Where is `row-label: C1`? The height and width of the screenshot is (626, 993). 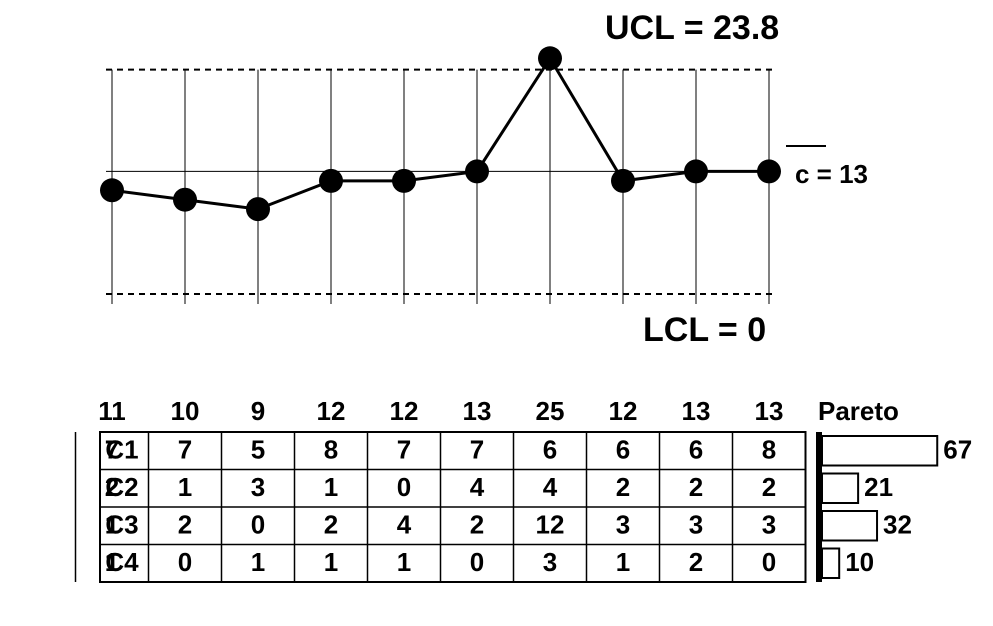
row-label: C1 is located at coordinates (121, 450).